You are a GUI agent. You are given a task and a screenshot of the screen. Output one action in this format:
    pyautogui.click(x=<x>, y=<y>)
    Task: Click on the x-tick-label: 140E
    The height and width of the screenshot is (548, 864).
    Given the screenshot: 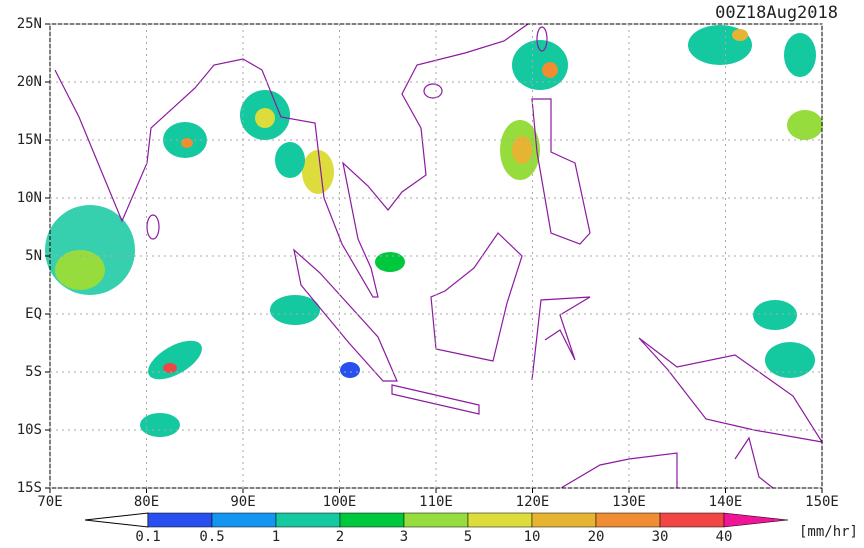 What is the action you would take?
    pyautogui.click(x=726, y=502)
    